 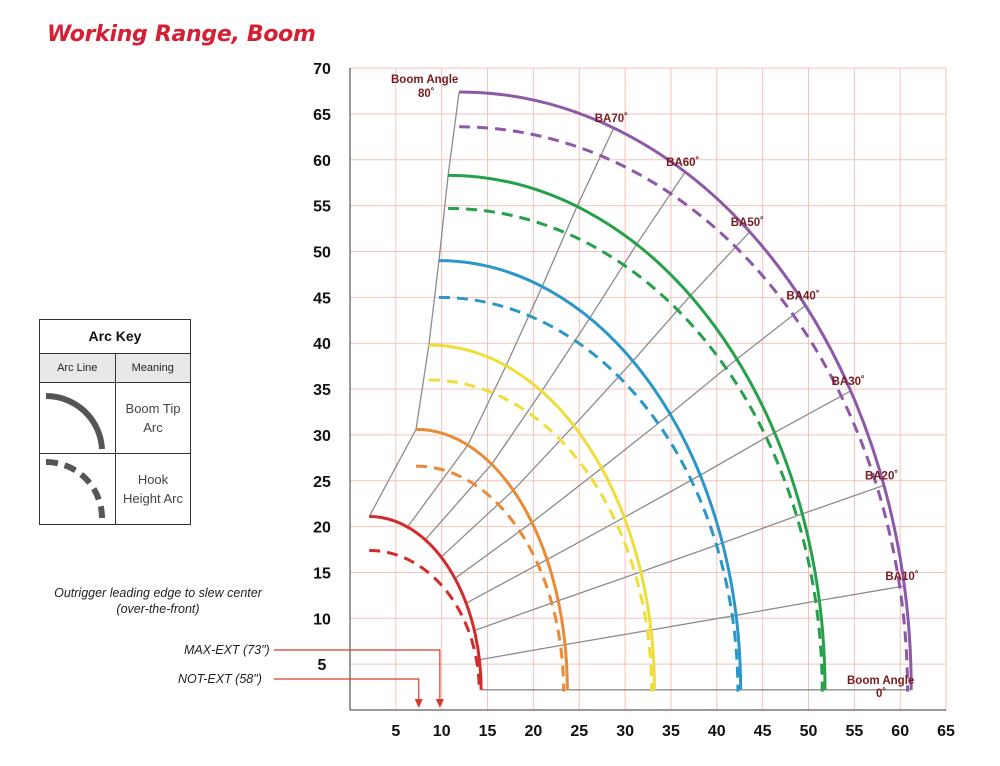 I want to click on boom-tip-text-1: Boom Tip, so click(x=153, y=408).